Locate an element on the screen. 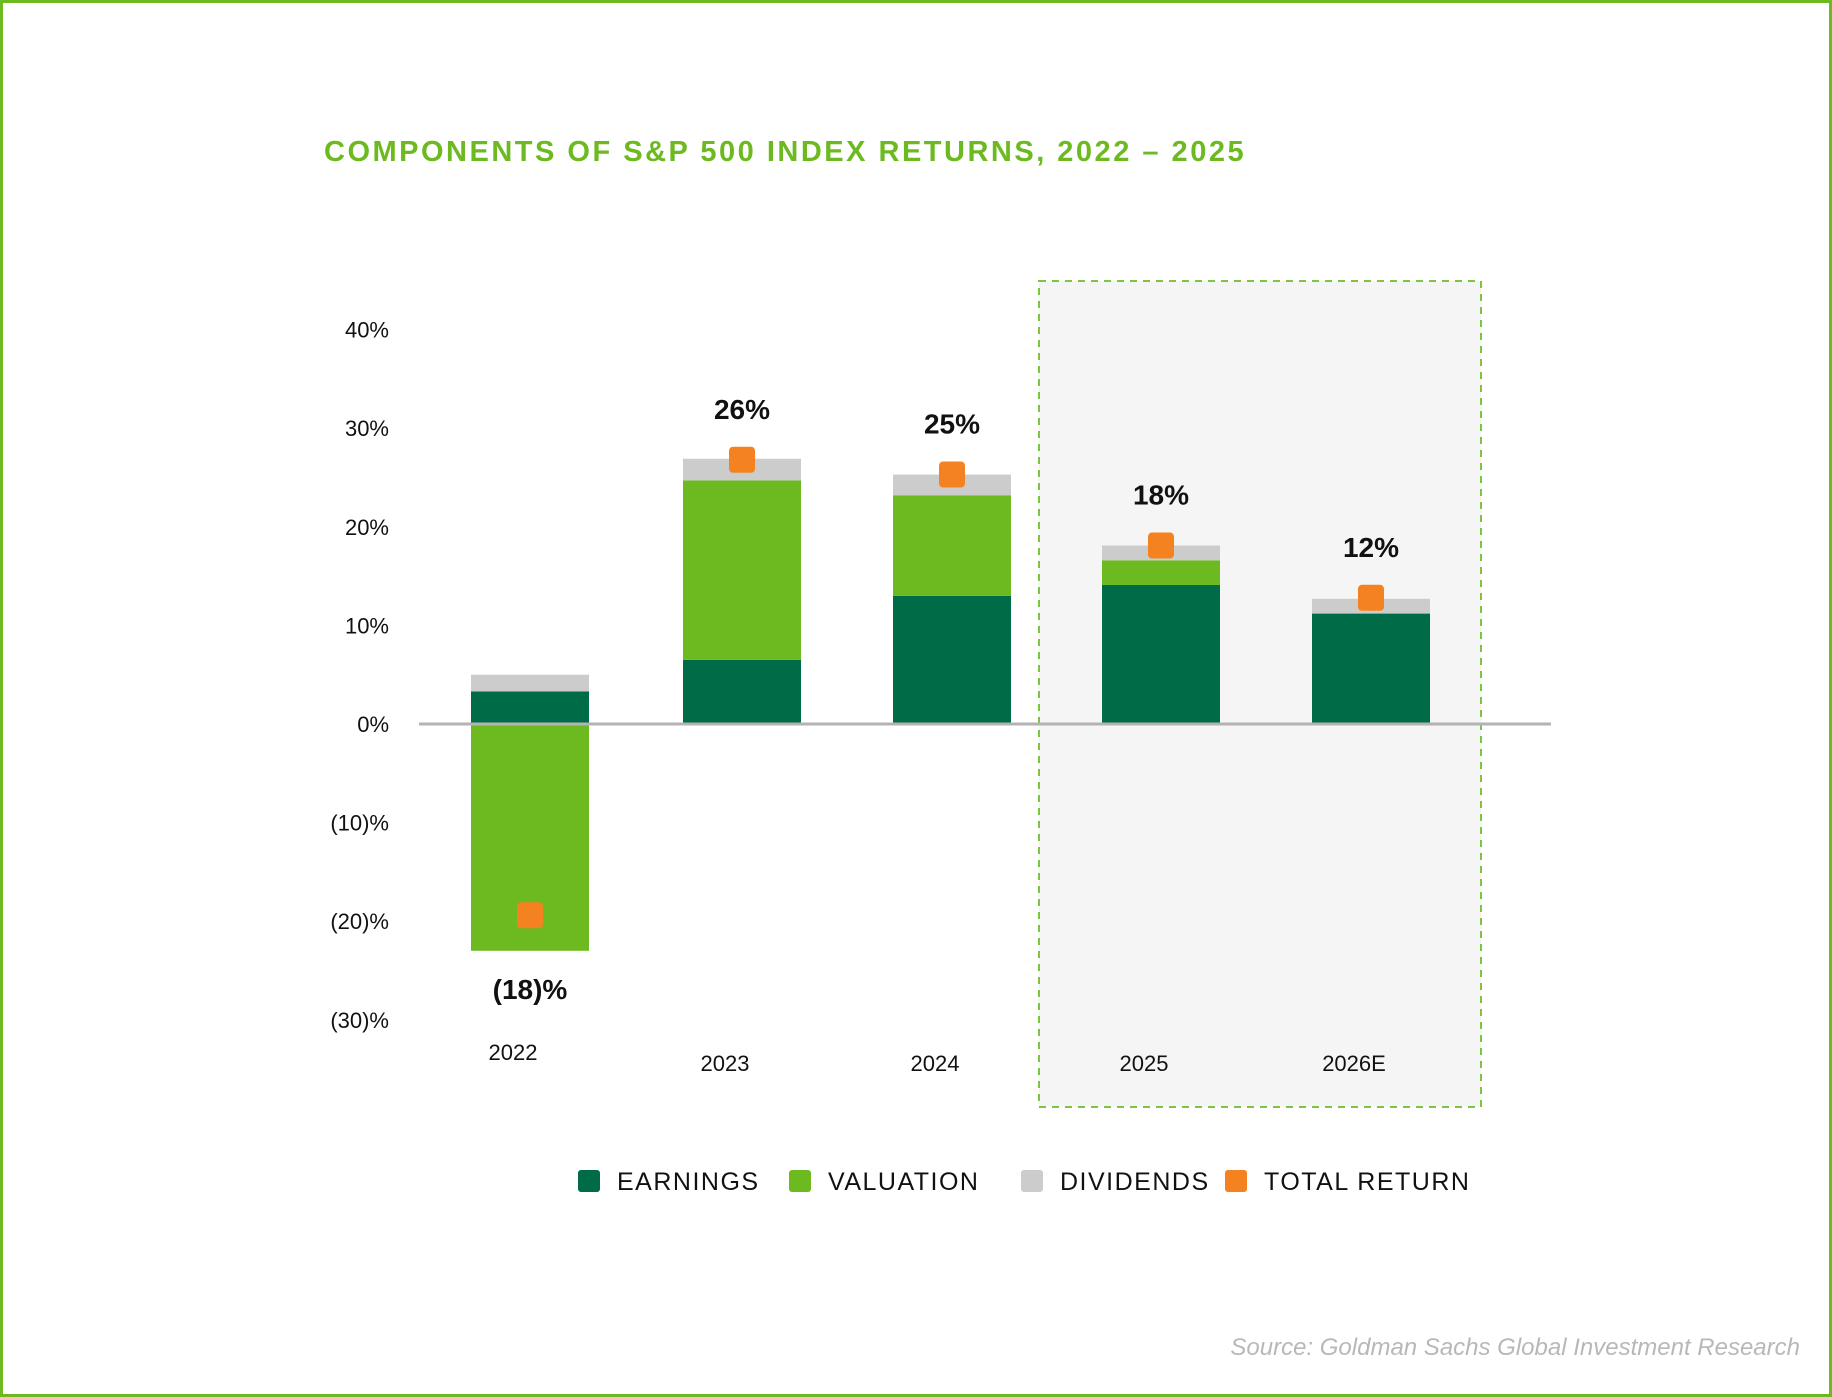 The image size is (1832, 1397). bar-earnings-2024 is located at coordinates (952, 659).